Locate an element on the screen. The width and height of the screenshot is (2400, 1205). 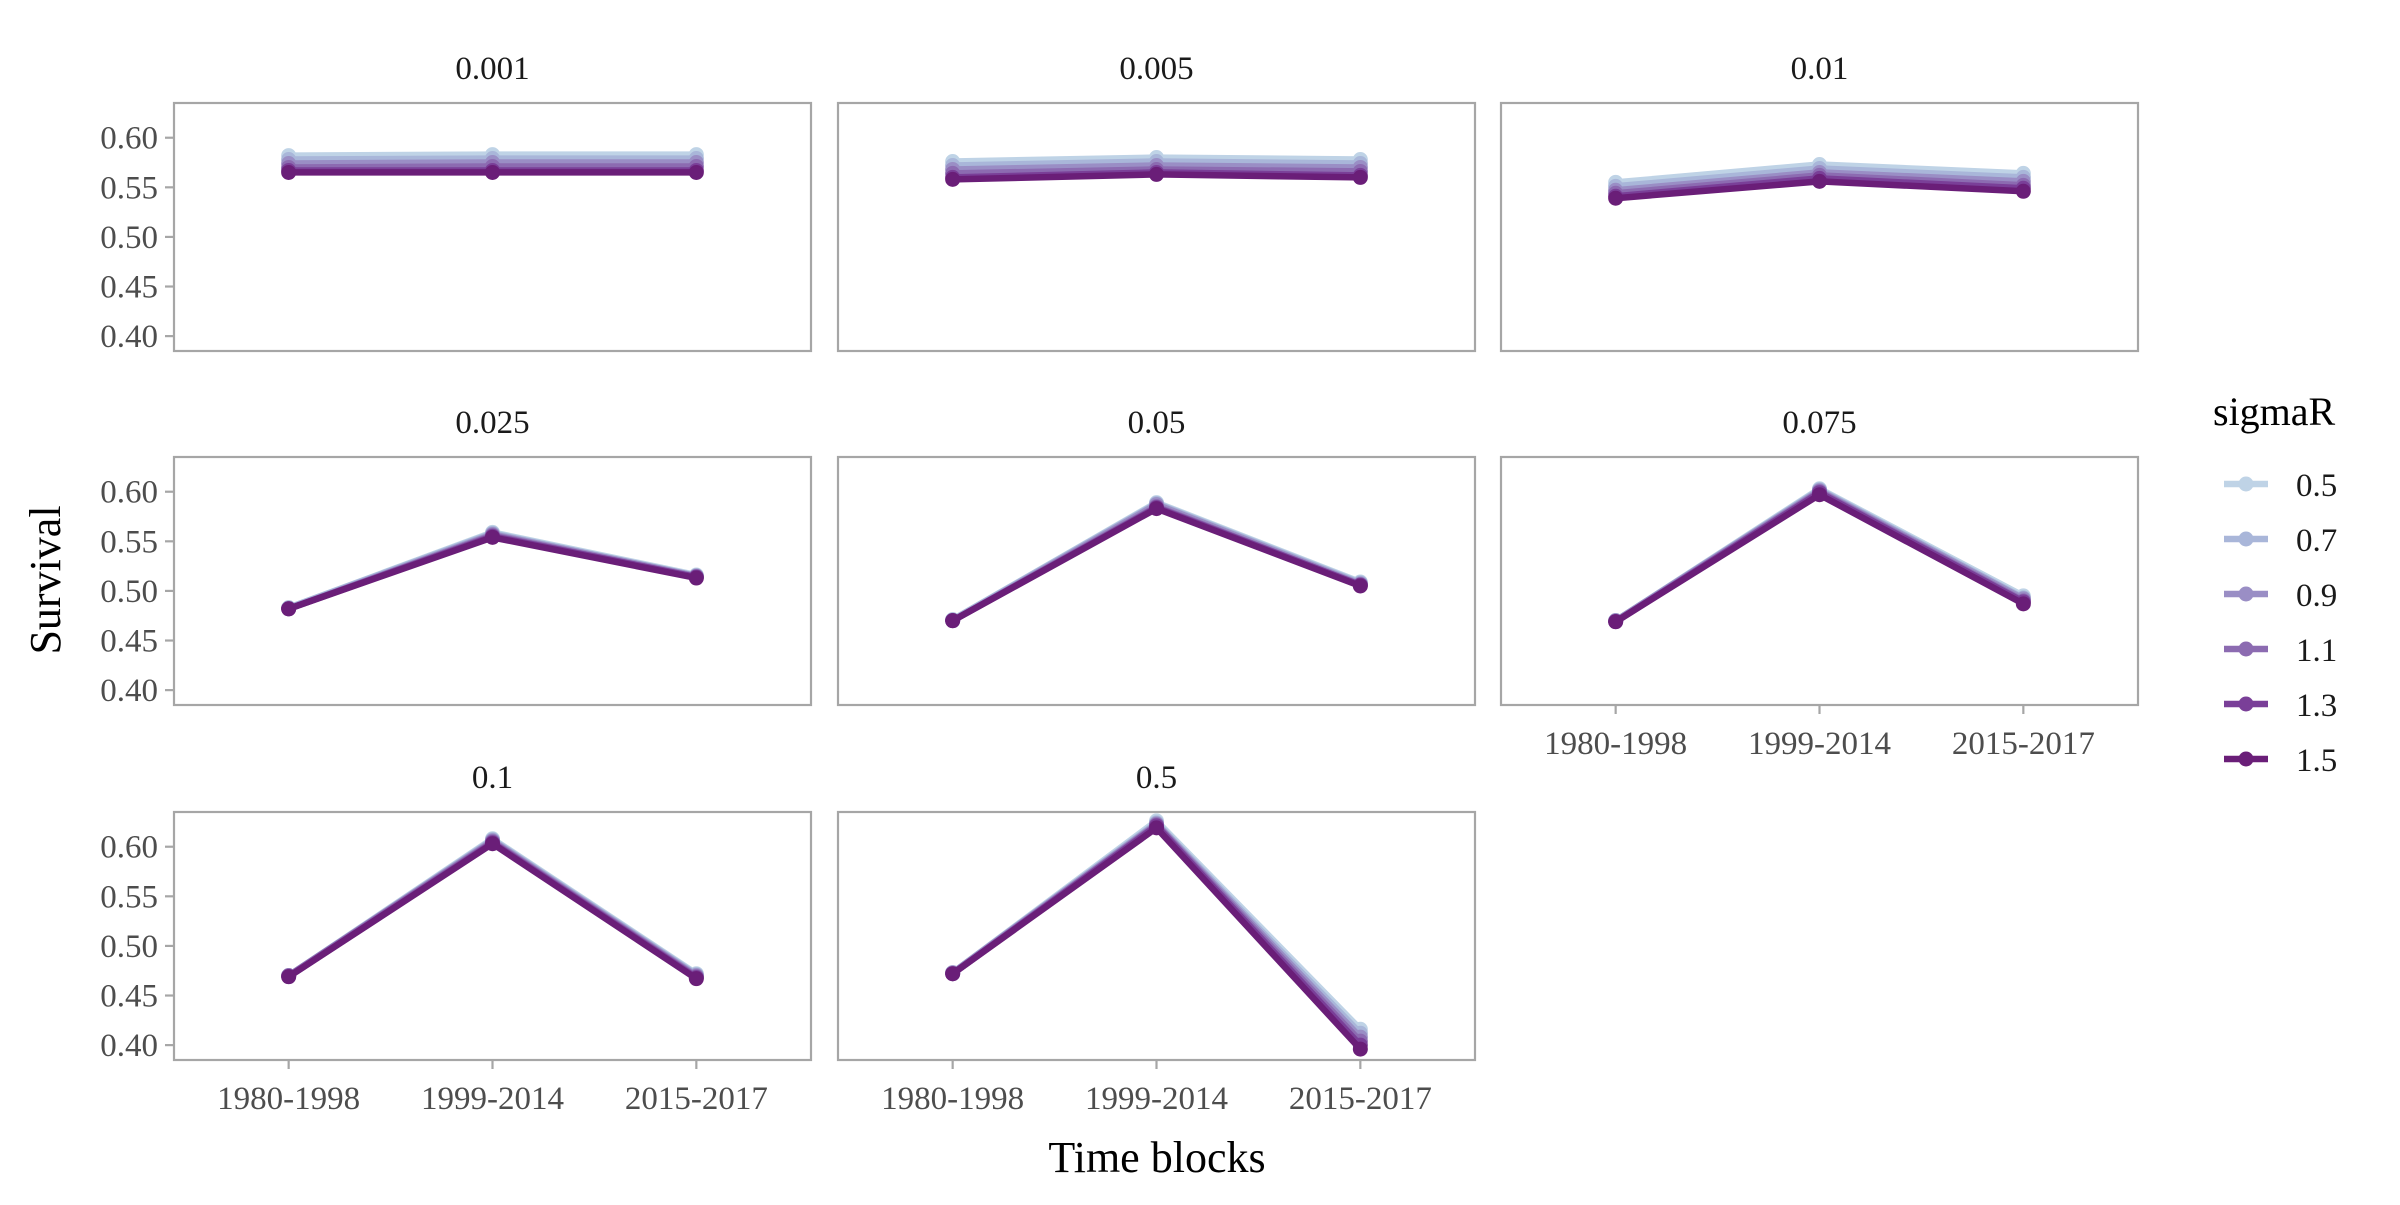
facet-panel-0-01: 0.01 is located at coordinates (1819, 202).